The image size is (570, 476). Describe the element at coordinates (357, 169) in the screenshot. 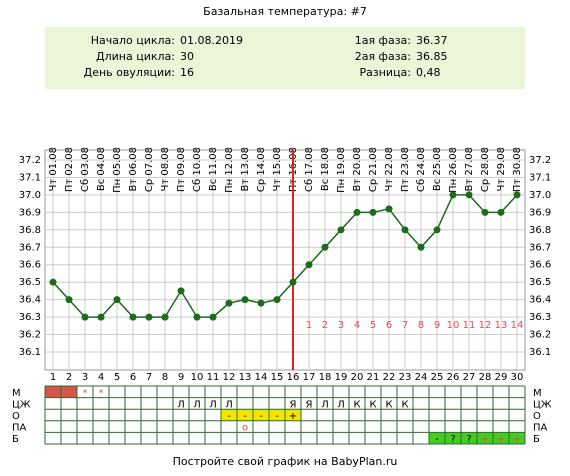

I see `date-label: Вт 20.08` at that location.